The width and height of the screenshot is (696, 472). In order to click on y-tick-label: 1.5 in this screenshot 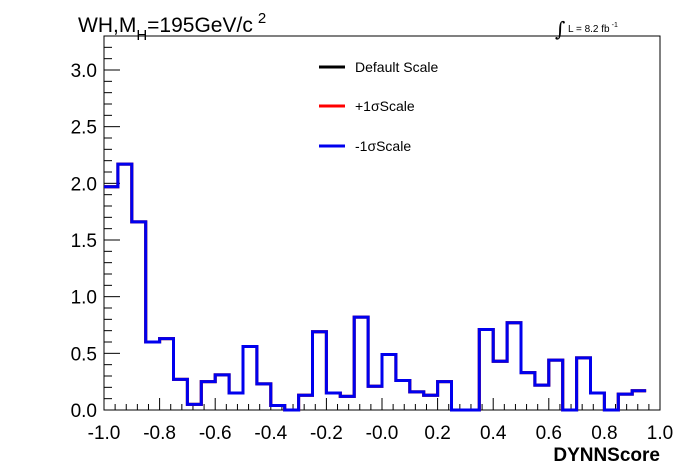, I will do `click(84, 241)`.